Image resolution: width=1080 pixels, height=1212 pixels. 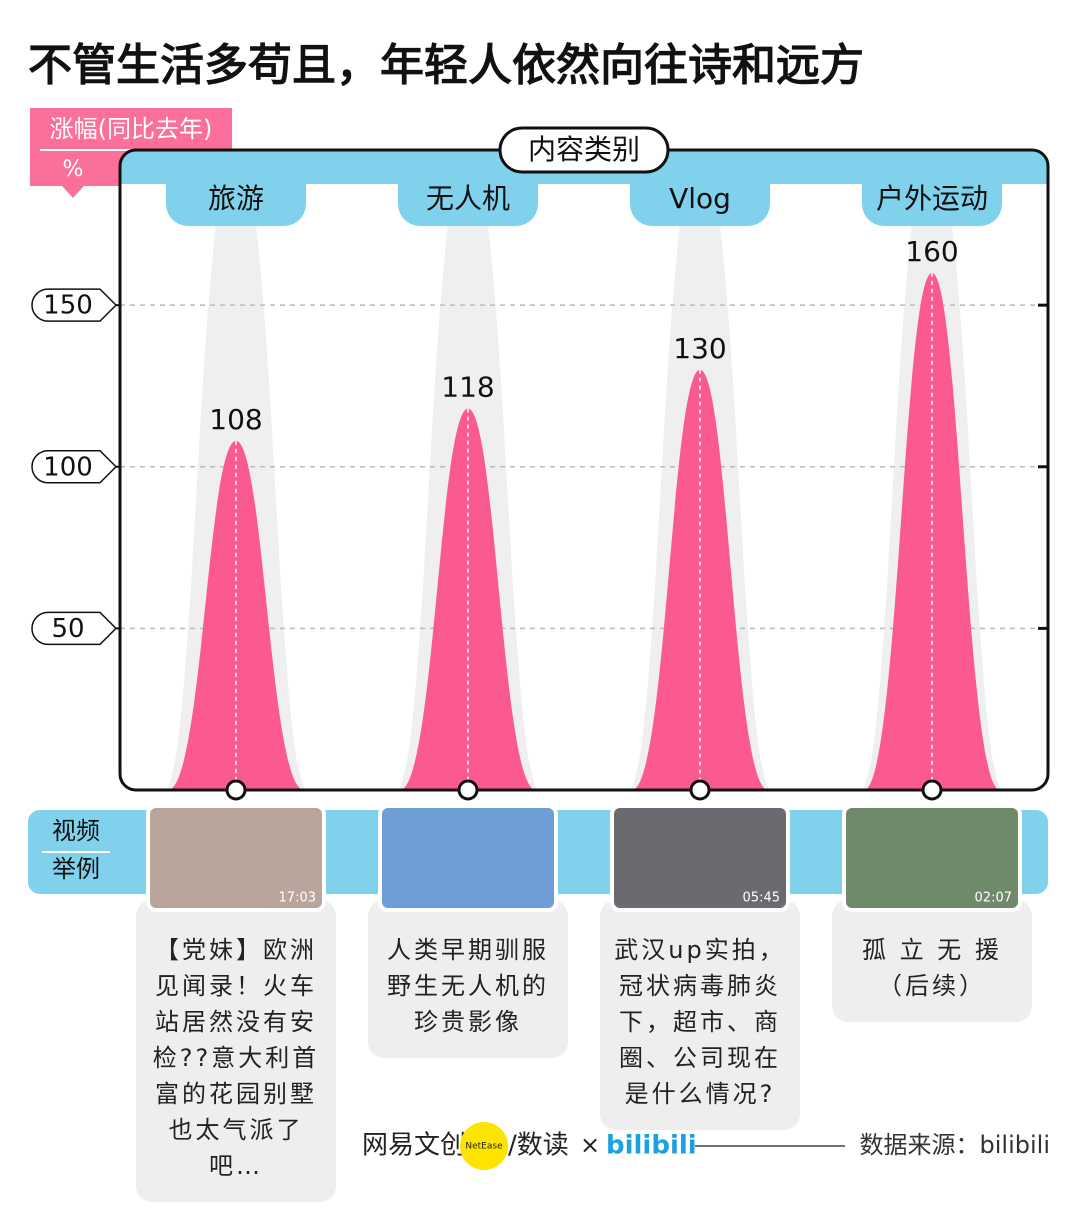 What do you see at coordinates (699, 348) in the screenshot?
I see `value-label: 130` at bounding box center [699, 348].